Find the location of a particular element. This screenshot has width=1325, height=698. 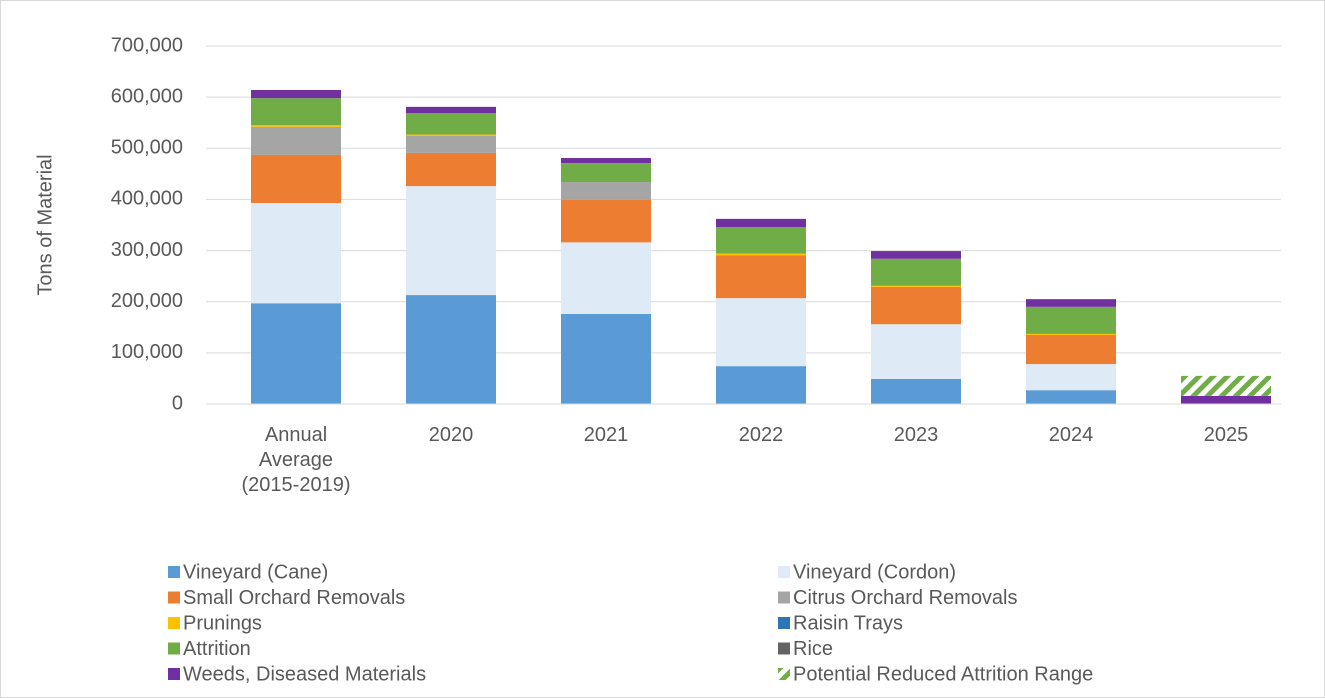

legend-label: Potential Reduced Attrition Range is located at coordinates (943, 674).